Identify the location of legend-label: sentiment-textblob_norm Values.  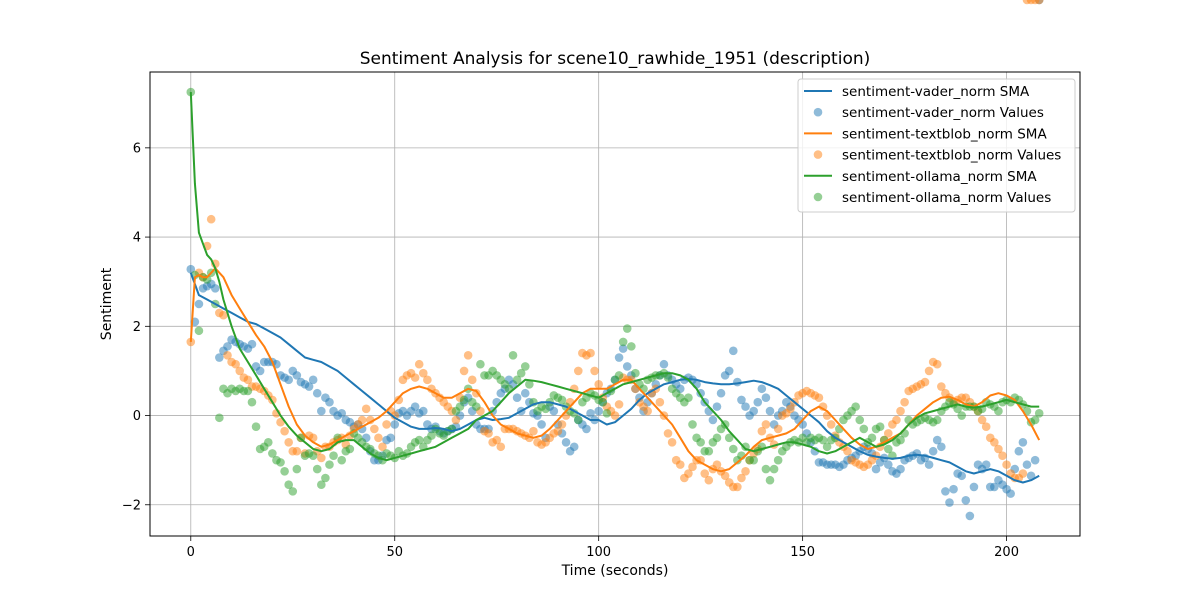
(951, 156).